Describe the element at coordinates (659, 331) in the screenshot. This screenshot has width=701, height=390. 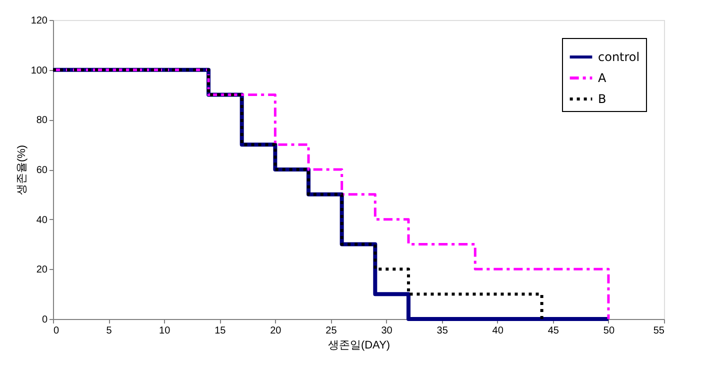
I see `x-tick-label: 55` at that location.